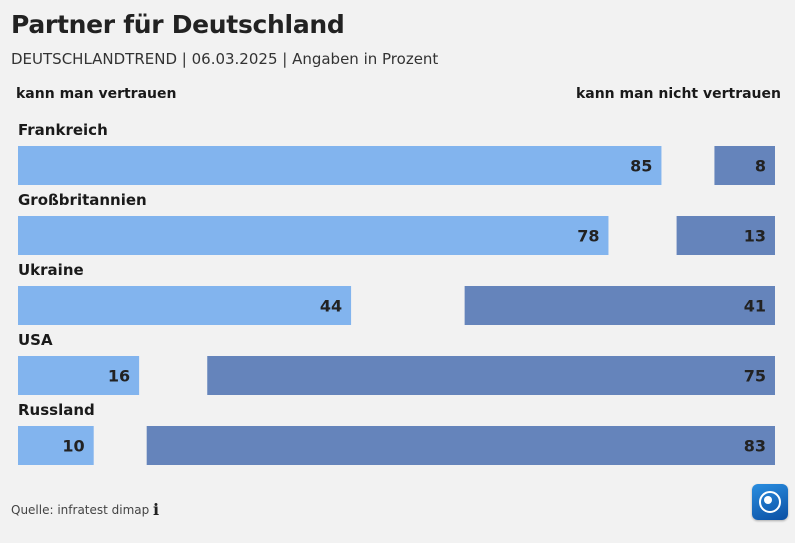 The height and width of the screenshot is (543, 795). What do you see at coordinates (588, 236) in the screenshot?
I see `value-label-trust: 78` at bounding box center [588, 236].